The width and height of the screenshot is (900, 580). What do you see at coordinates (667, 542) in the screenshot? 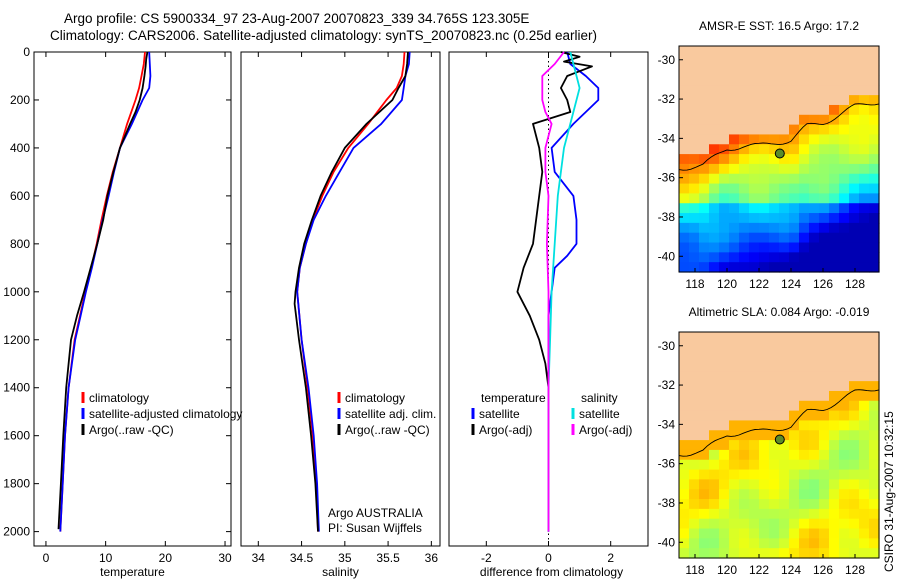
I see `sla_map-ytick-label: -40` at bounding box center [667, 542].